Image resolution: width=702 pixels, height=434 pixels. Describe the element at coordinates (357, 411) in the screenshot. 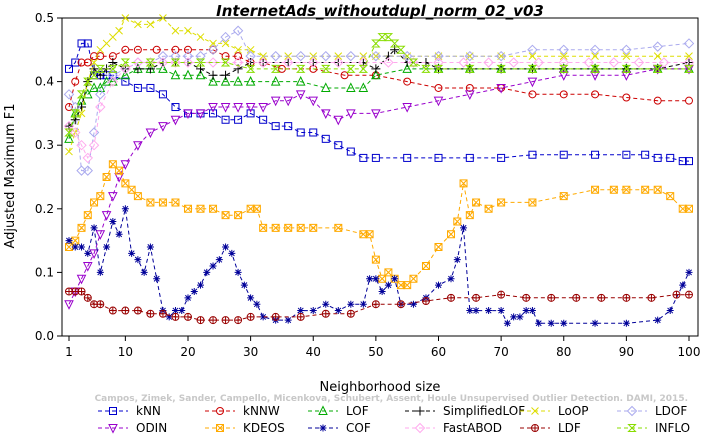

I see `legend-label-lof: LOF` at that location.